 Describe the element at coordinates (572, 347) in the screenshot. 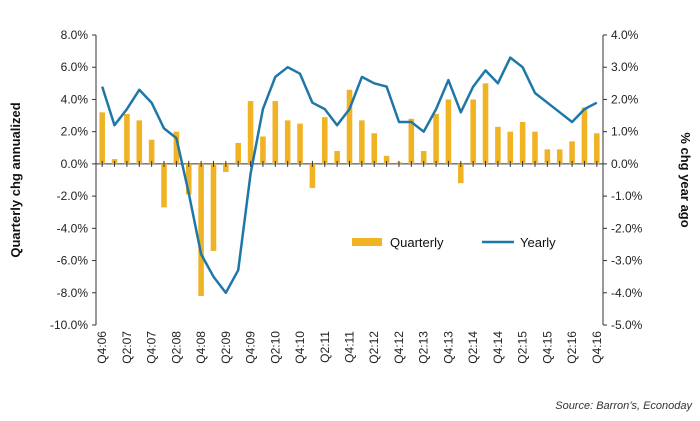

I see `x-tick-label: Q2:16` at that location.